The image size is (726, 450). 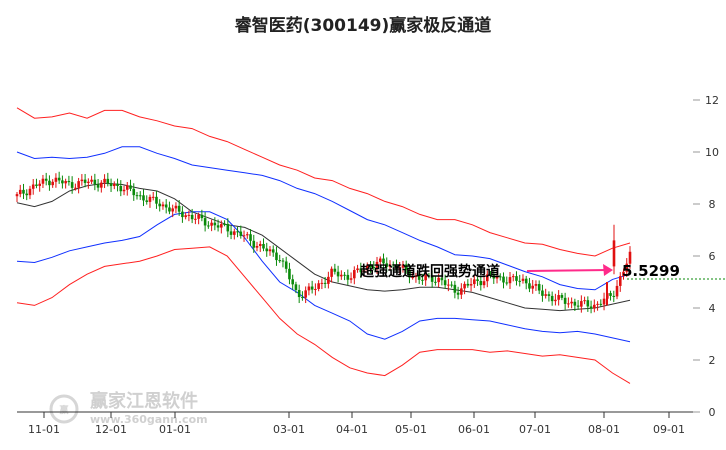 I want to click on x-tick-label: 03-01, so click(x=289, y=429).